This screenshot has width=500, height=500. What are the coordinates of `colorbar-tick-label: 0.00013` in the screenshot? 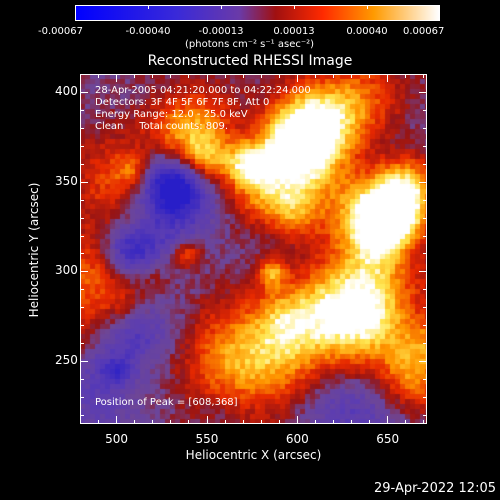 It's located at (294, 31).